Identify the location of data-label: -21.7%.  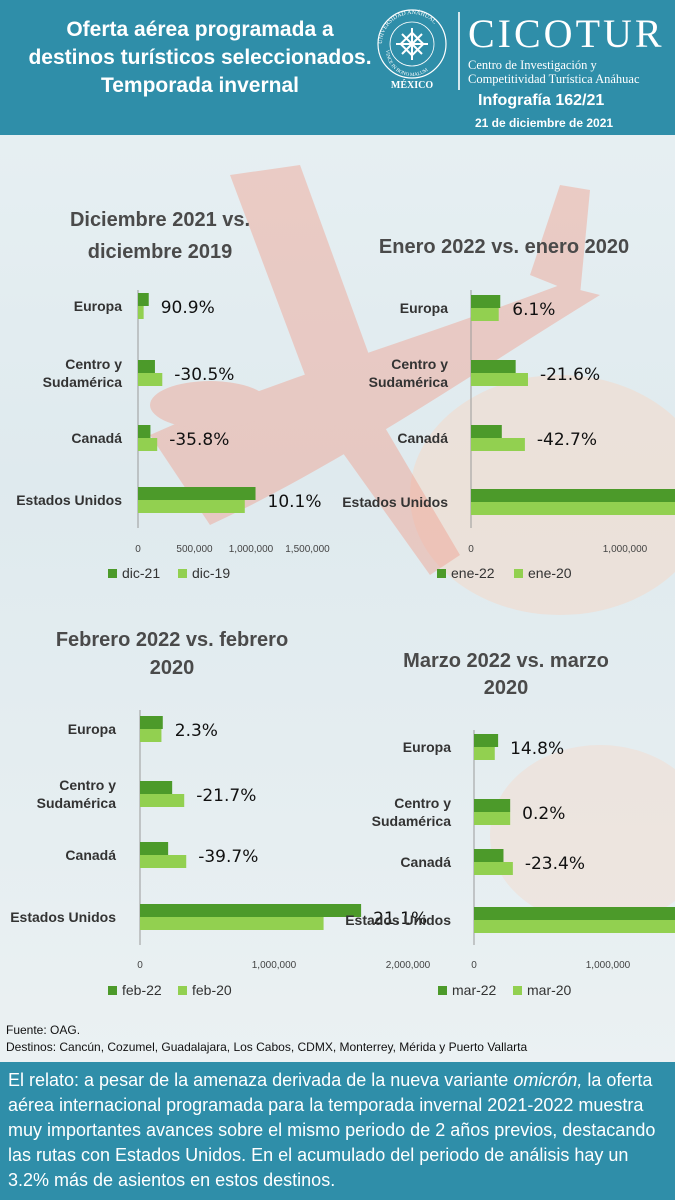
(226, 796).